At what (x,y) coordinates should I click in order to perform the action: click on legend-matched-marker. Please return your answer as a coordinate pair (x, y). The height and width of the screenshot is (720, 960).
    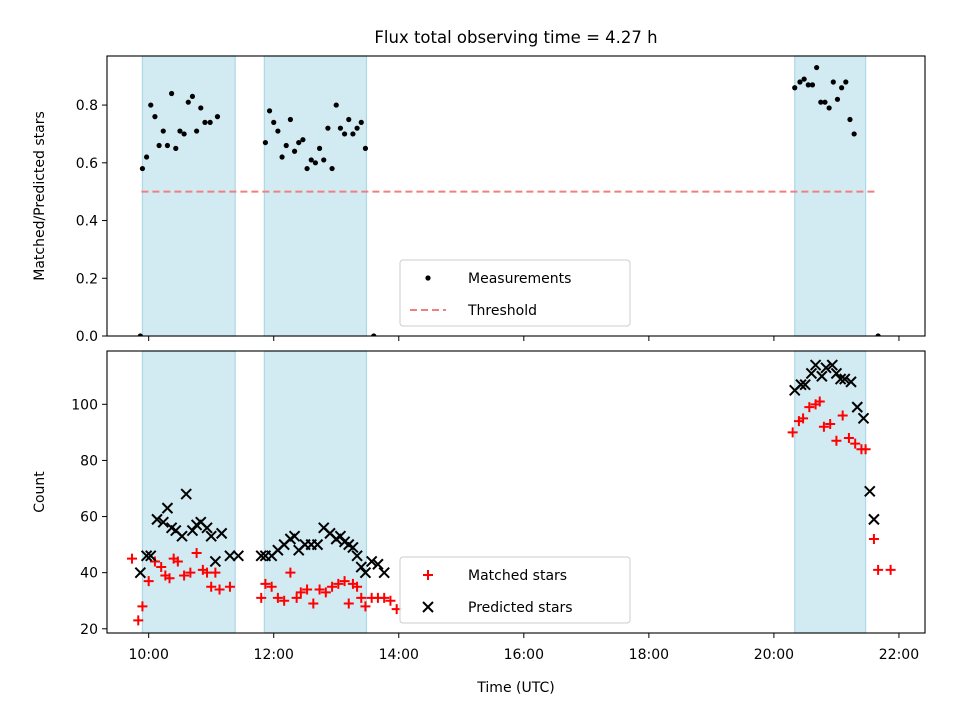
    Looking at the image, I should click on (428, 575).